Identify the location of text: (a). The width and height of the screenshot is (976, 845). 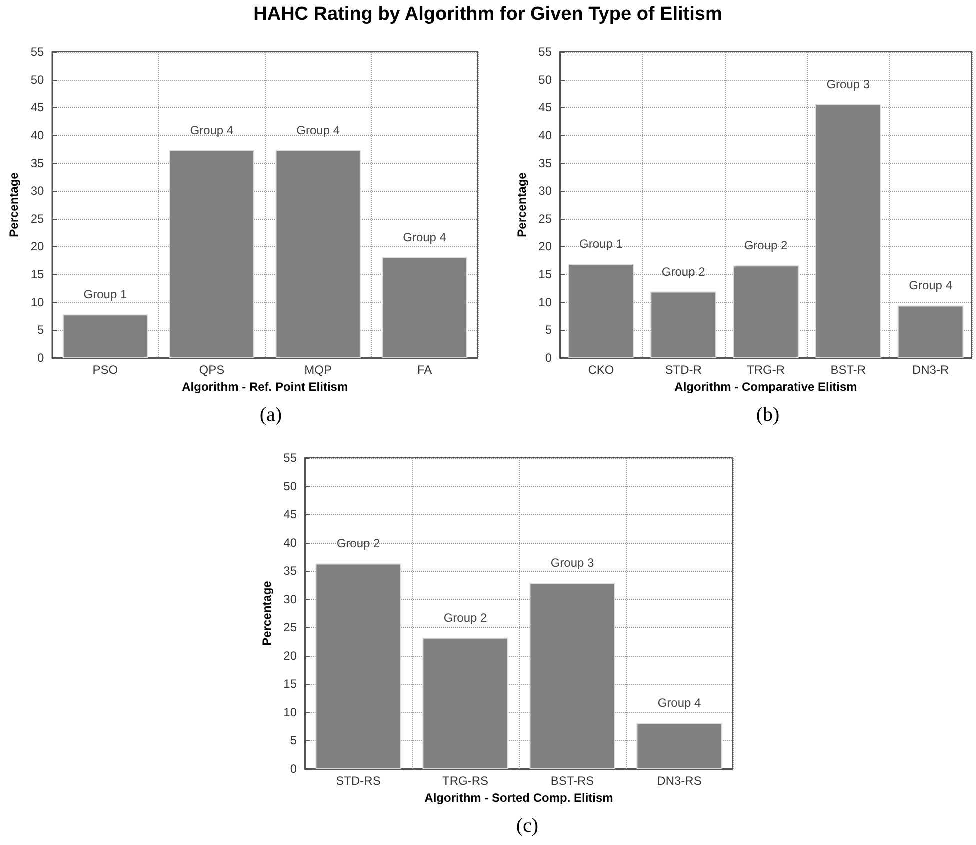
(271, 415).